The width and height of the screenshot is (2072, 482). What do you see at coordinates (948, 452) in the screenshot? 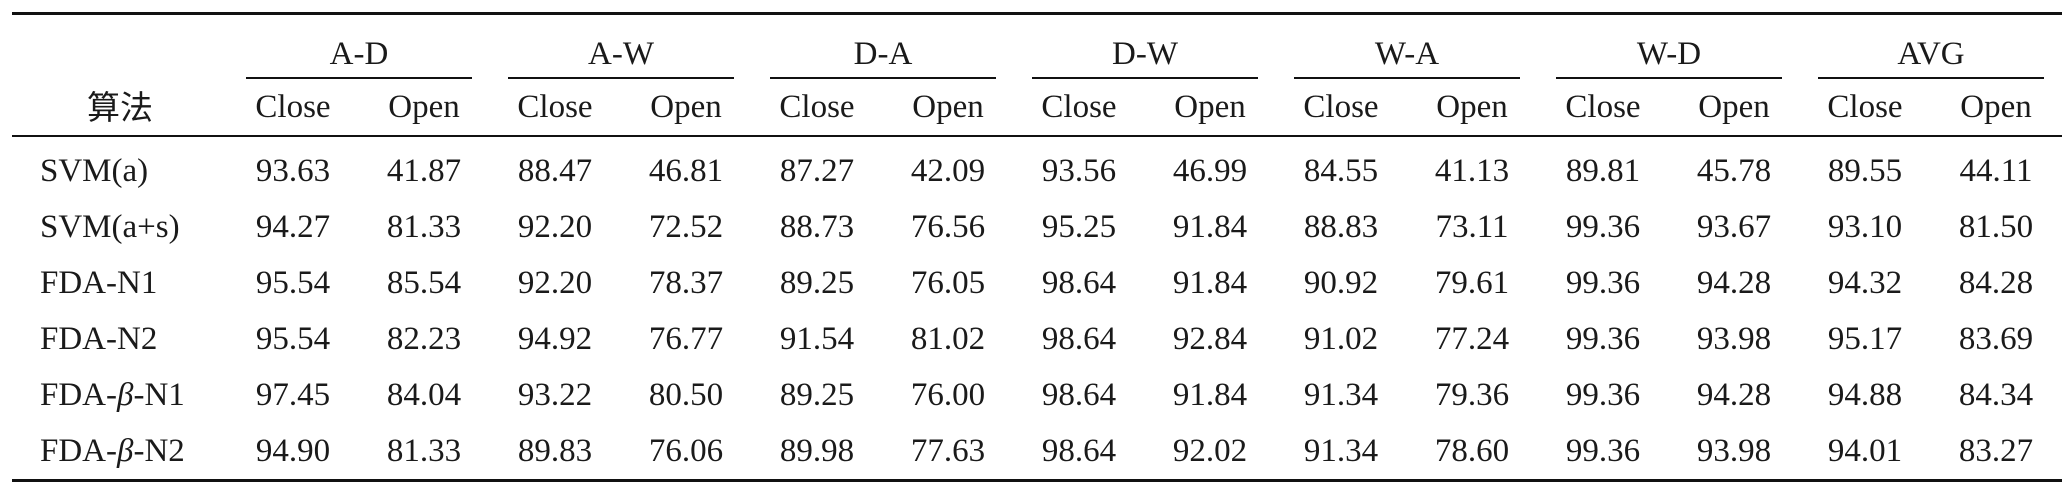
I see `table-cell: 77.63` at bounding box center [948, 452].